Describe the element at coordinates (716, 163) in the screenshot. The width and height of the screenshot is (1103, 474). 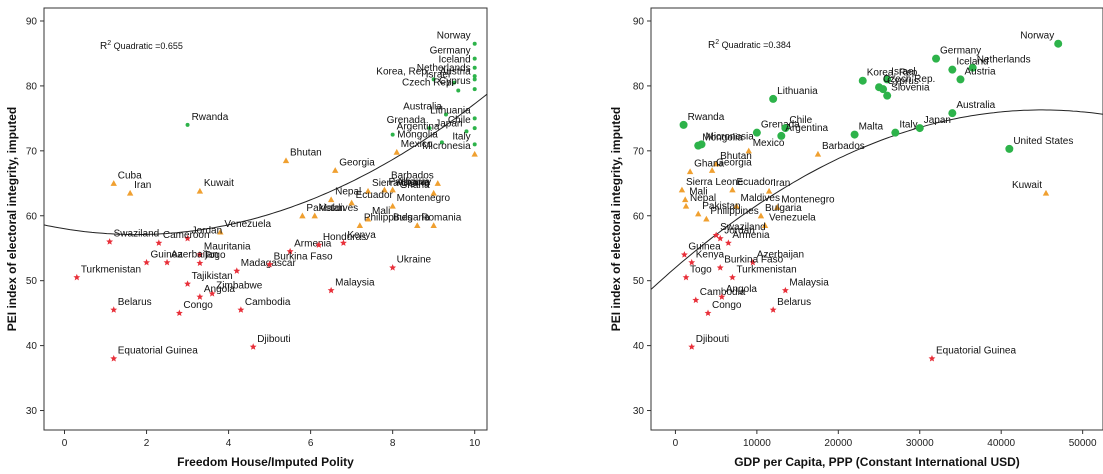
I see `panel-2-point-bhutan` at that location.